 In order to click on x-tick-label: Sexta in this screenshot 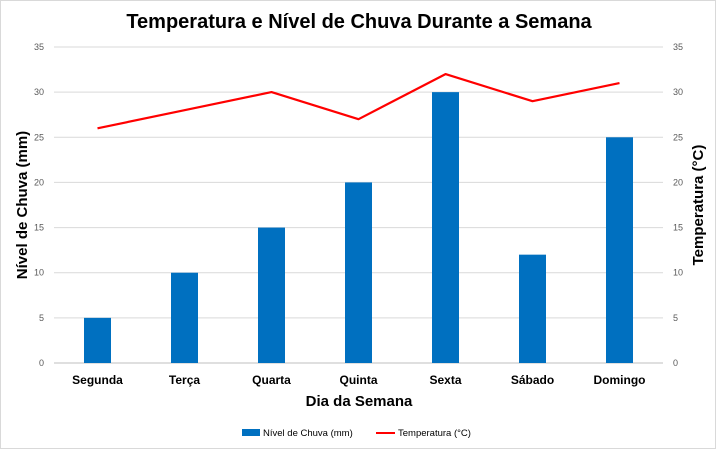, I will do `click(445, 380)`.